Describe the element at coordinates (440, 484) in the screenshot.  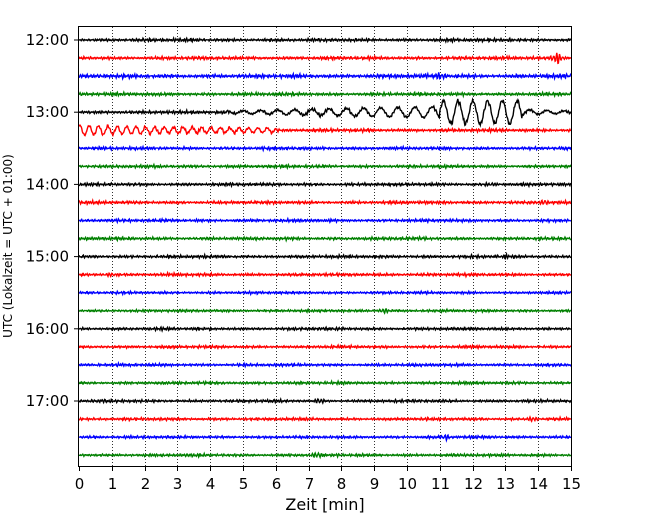
I see `x-tick-label: 11` at that location.